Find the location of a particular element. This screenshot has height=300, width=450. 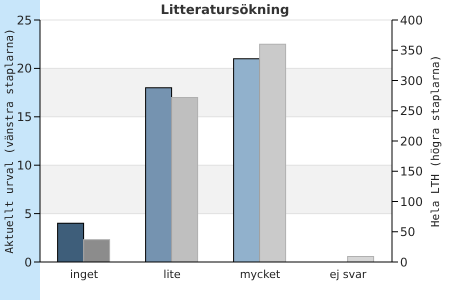

y-tick-label: 0 is located at coordinates (28, 262).